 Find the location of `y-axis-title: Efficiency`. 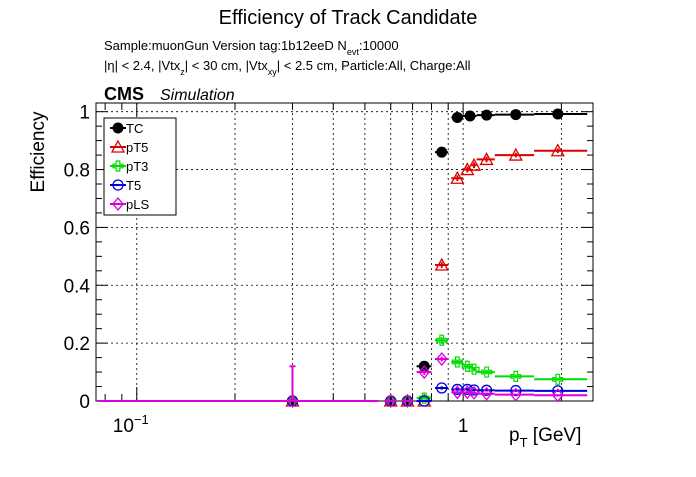

y-axis-title: Efficiency is located at coordinates (38, 151).